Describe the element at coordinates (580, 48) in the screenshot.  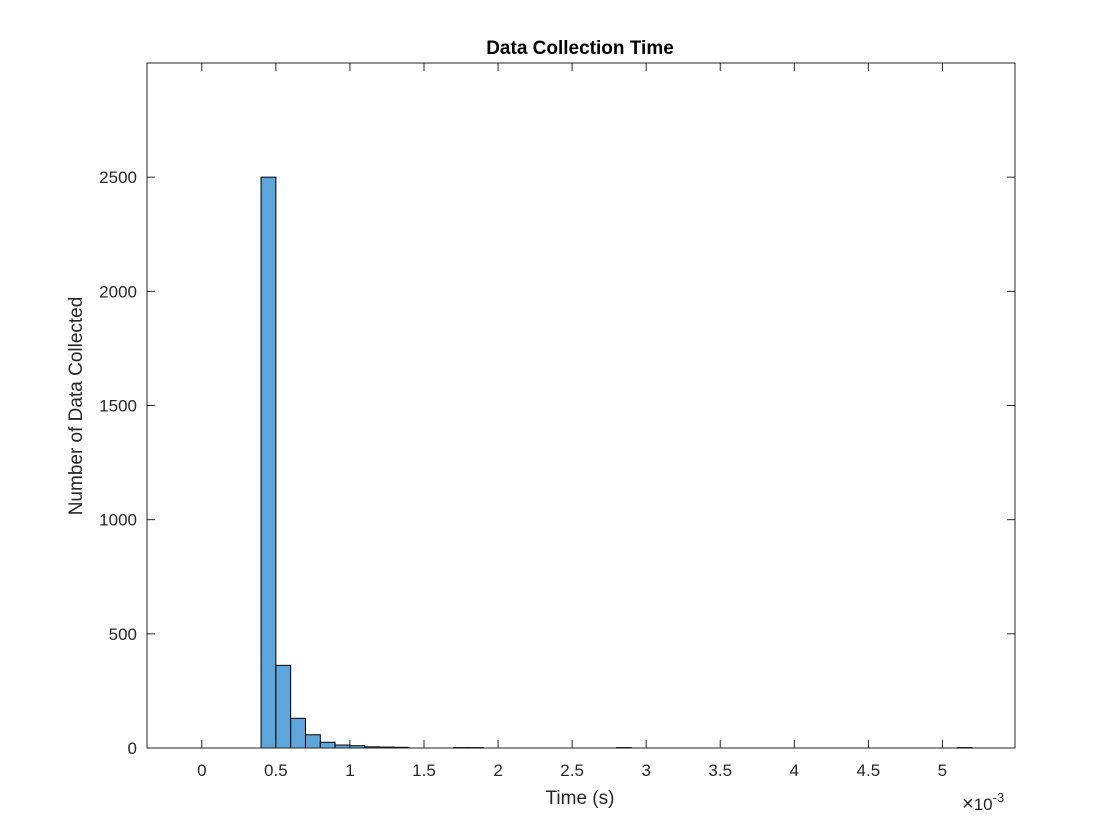
I see `chart-title: Data Collection Time` at that location.